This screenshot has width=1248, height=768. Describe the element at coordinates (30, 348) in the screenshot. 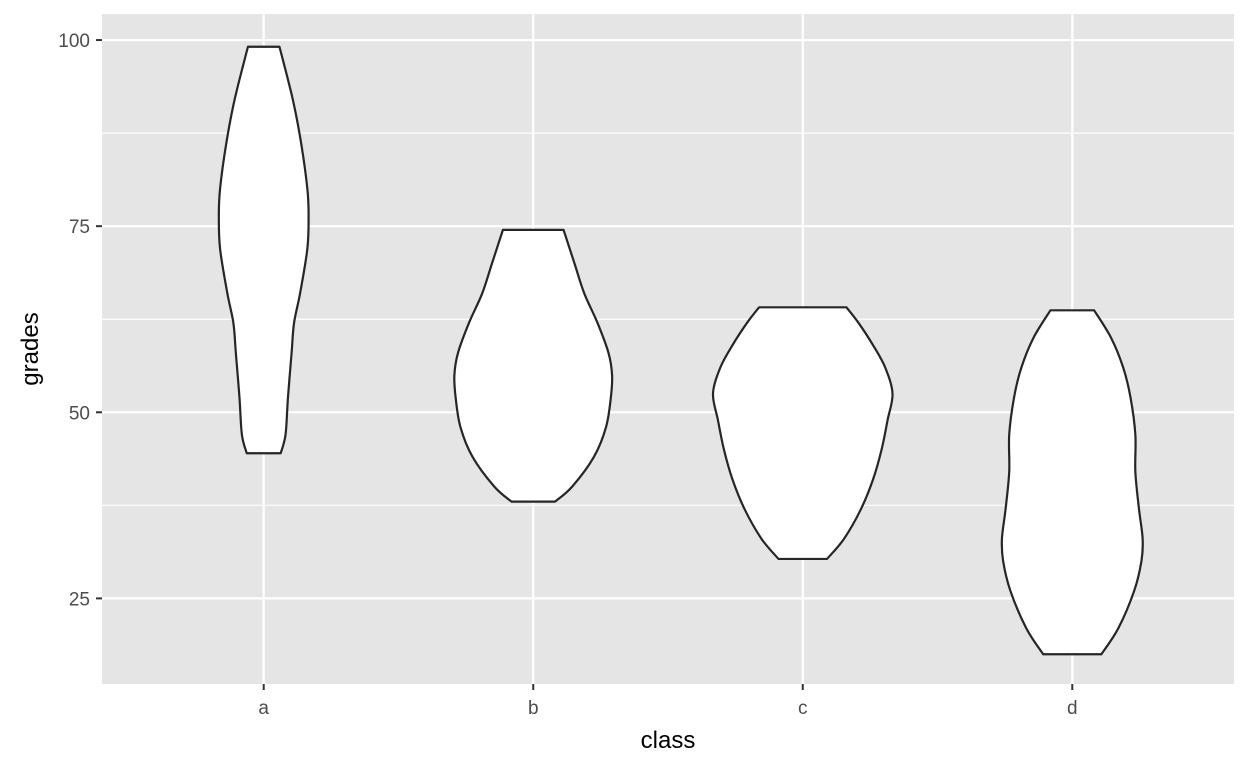

I see `y-axis-title: grades` at that location.